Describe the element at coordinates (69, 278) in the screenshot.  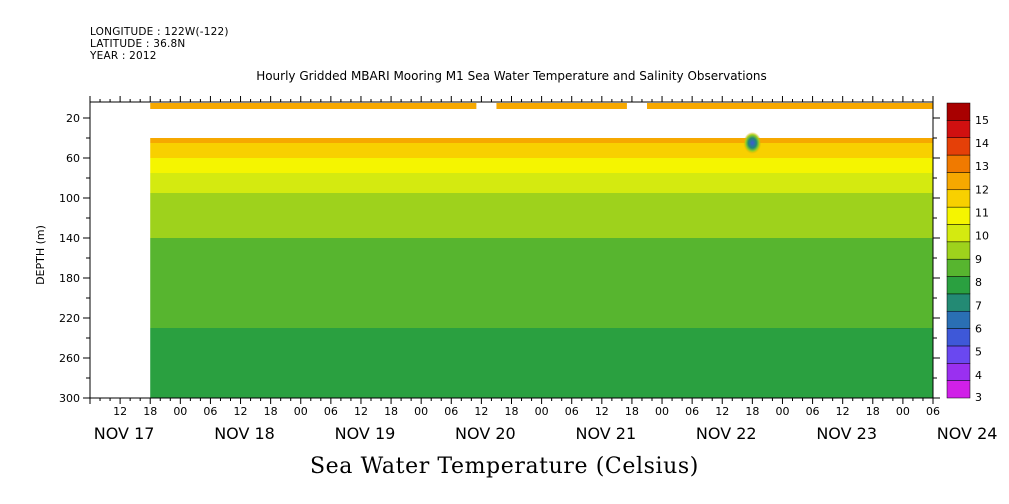
I see `y-tick-label: 180` at that location.